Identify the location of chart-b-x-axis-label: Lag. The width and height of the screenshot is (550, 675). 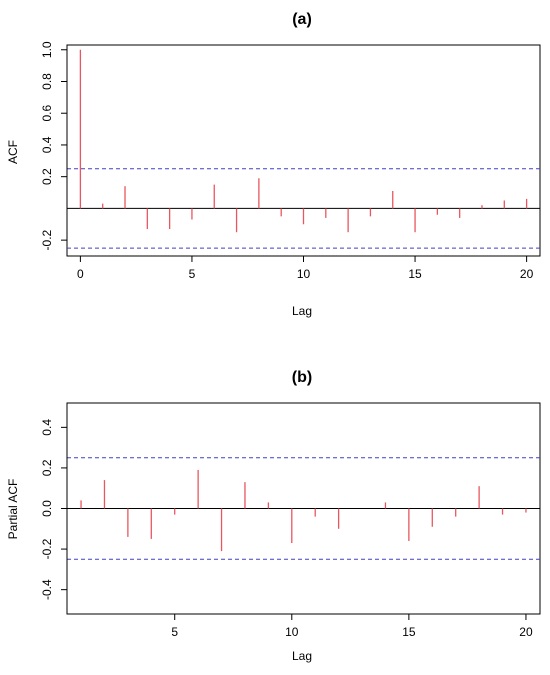
(302, 656).